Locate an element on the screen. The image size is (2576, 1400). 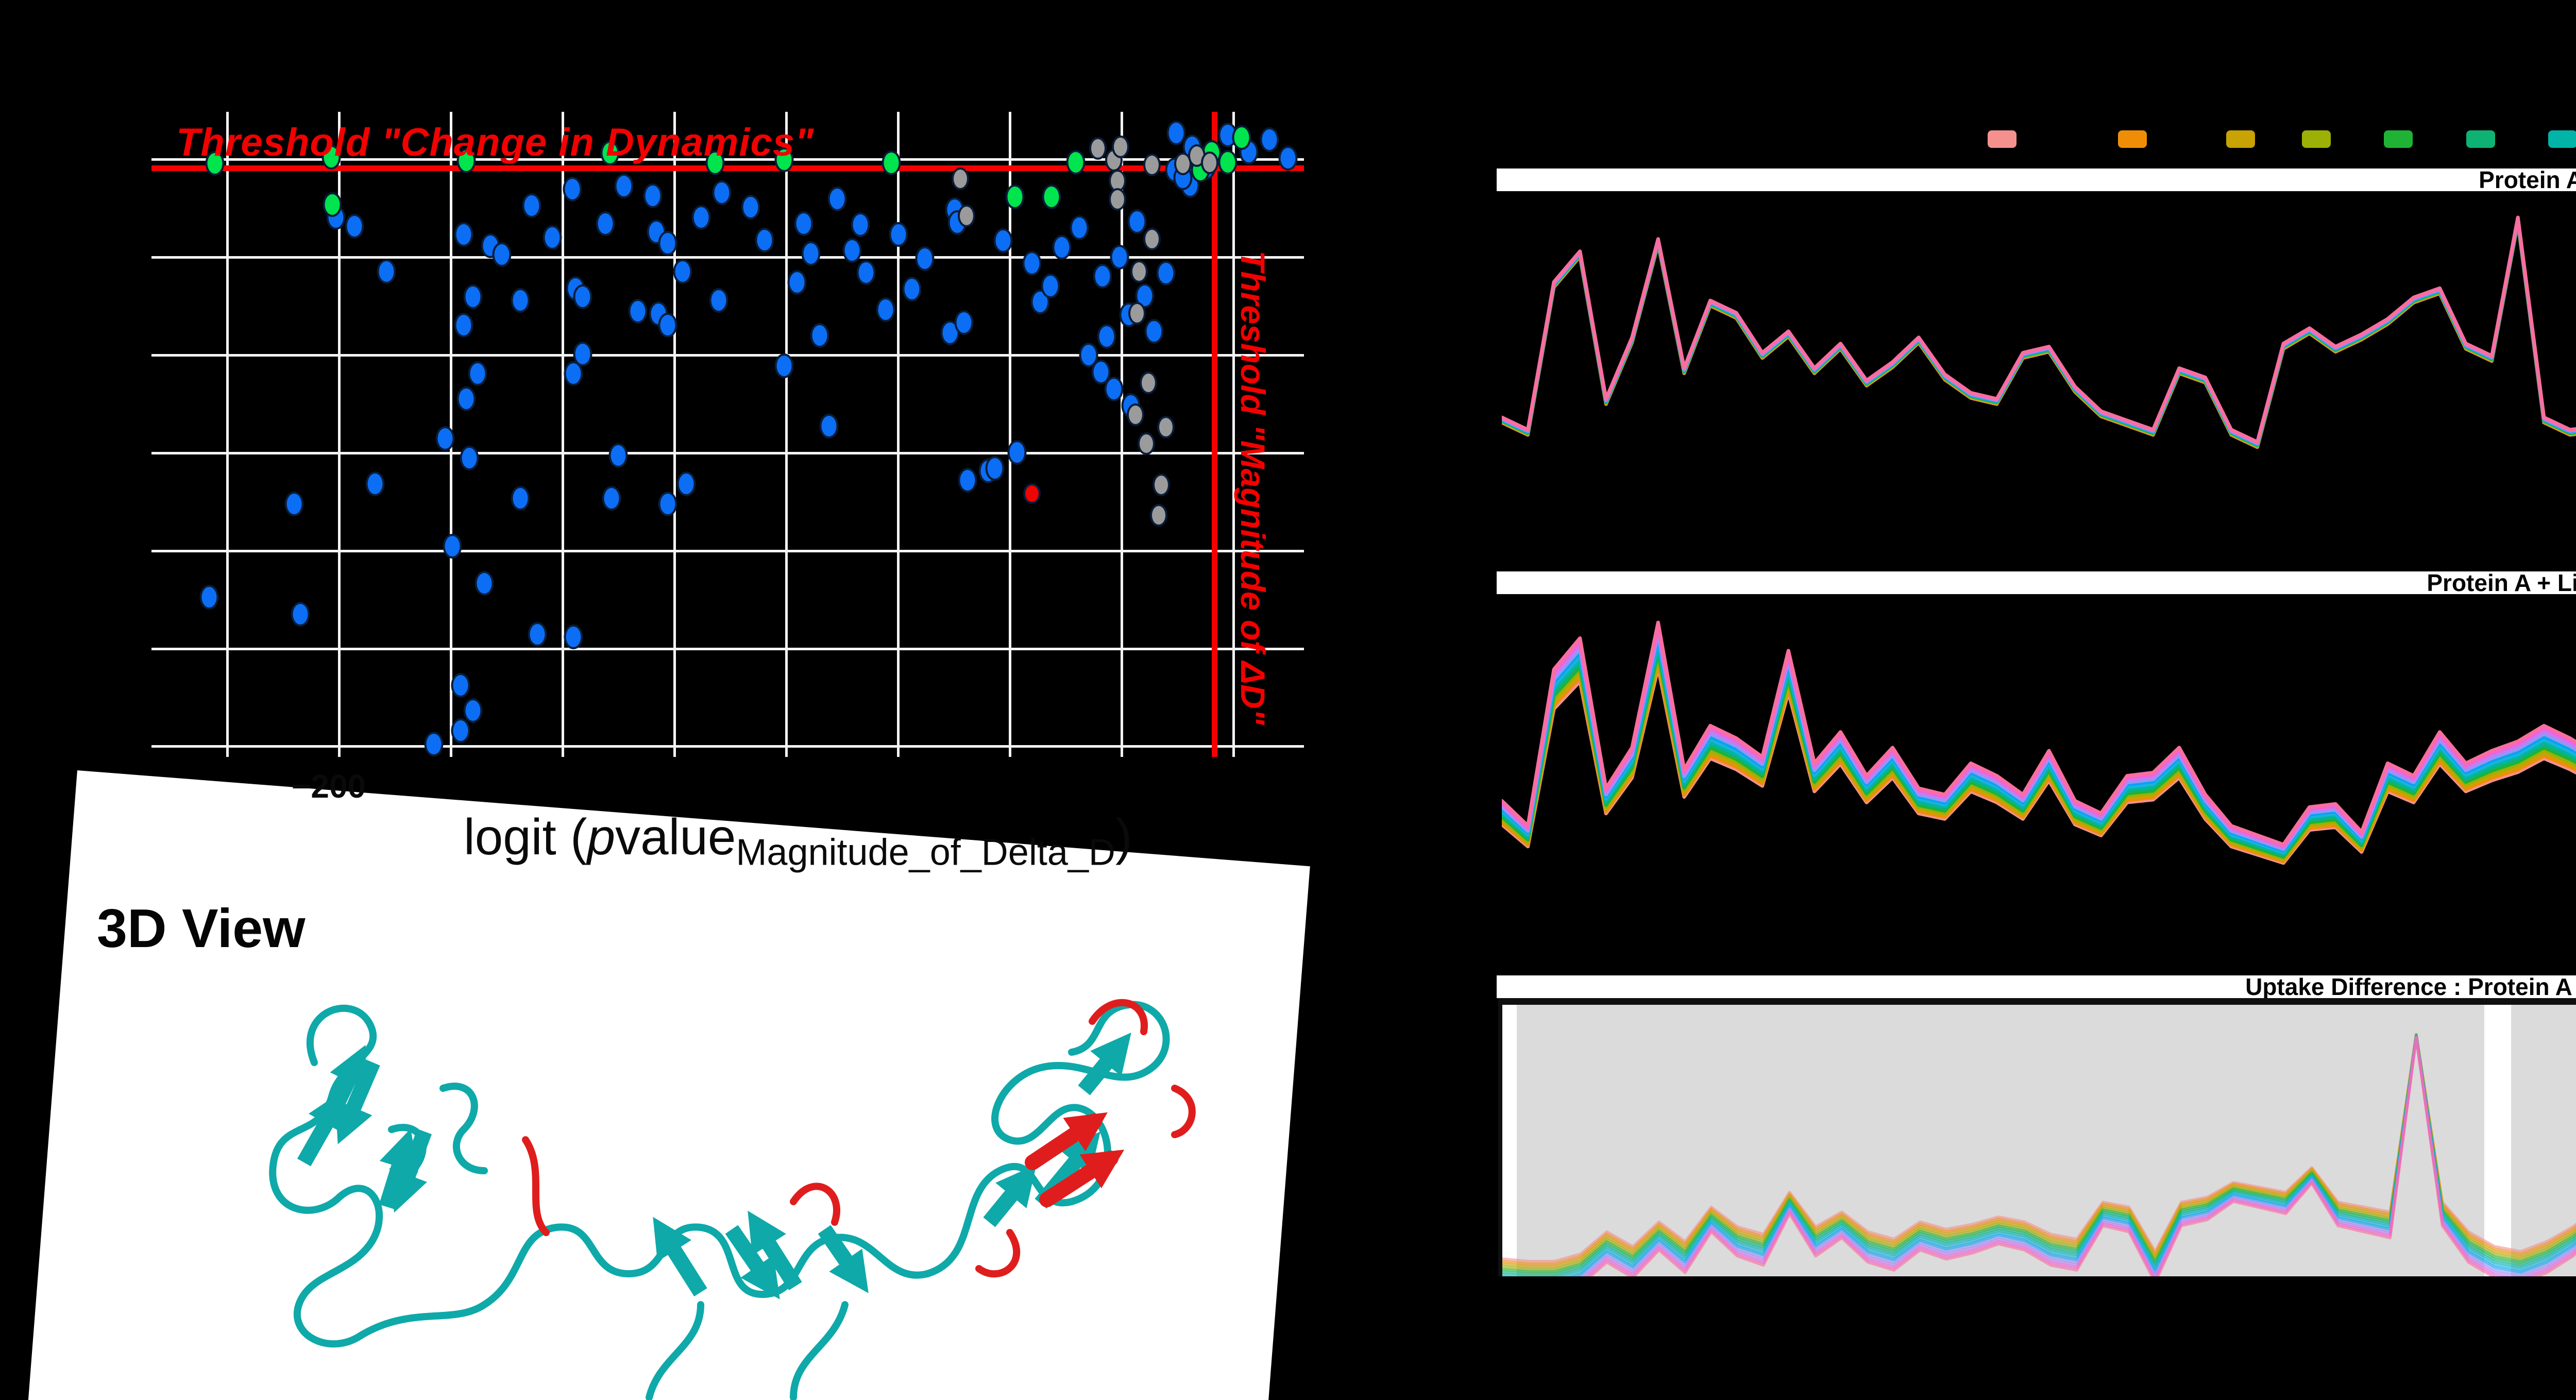
volcano-point-red is located at coordinates (1032, 493).